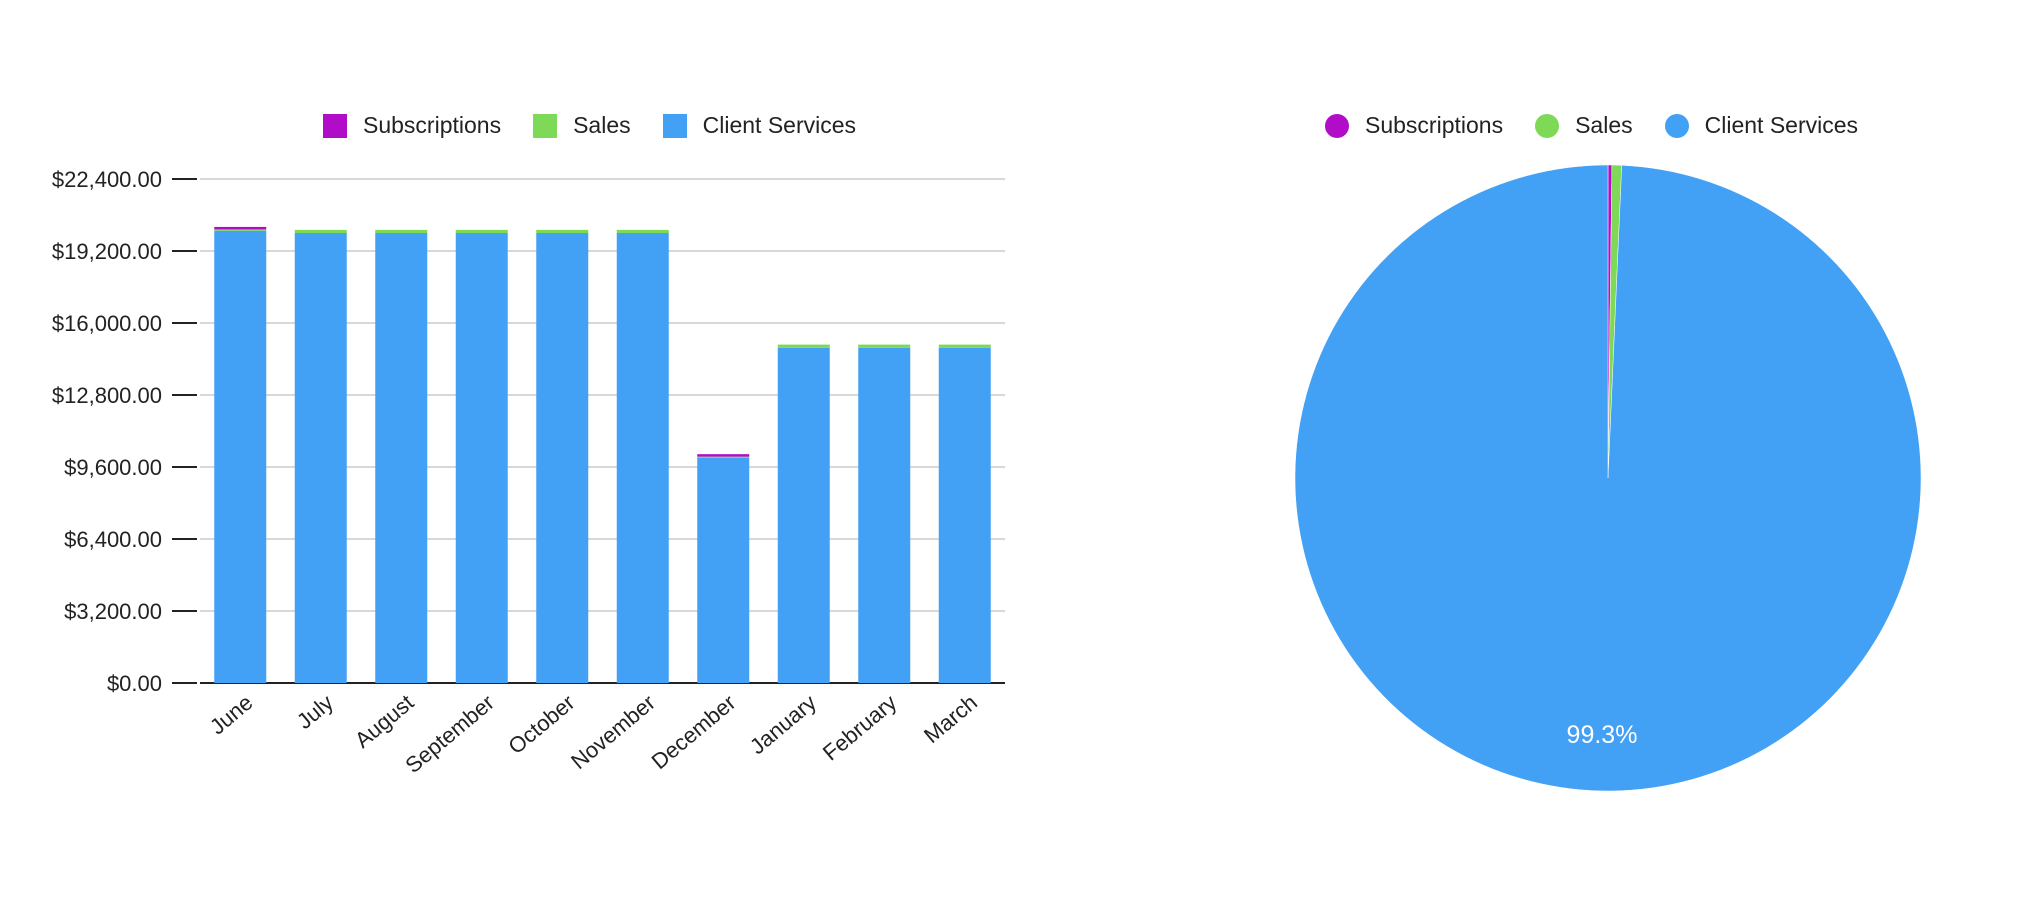 This screenshot has height=900, width=2034. I want to click on pie-legend-label-sales: Sales, so click(1604, 125).